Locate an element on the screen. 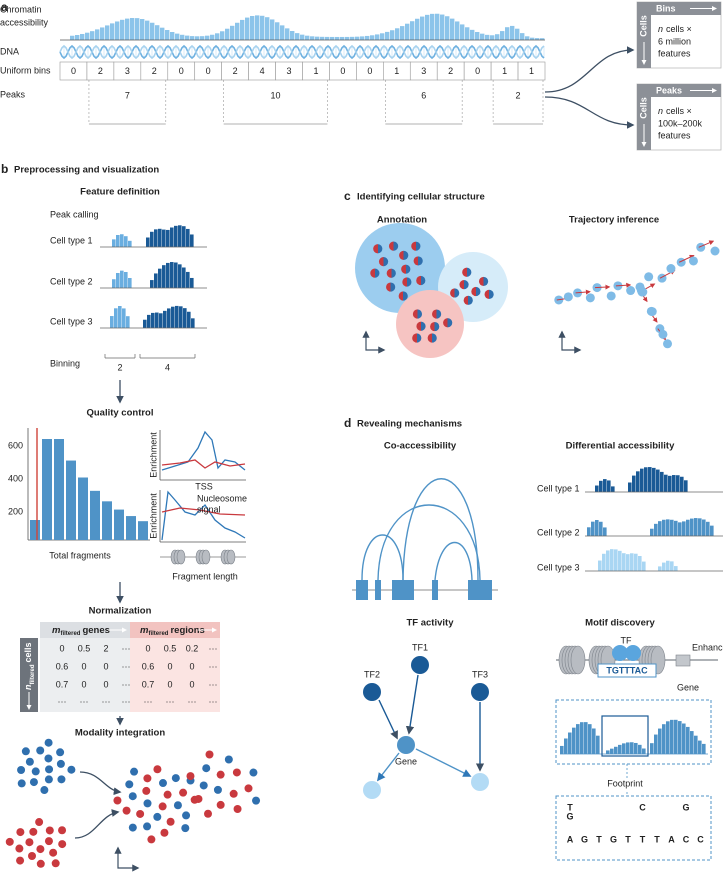  panel-label: c is located at coordinates (347, 196).